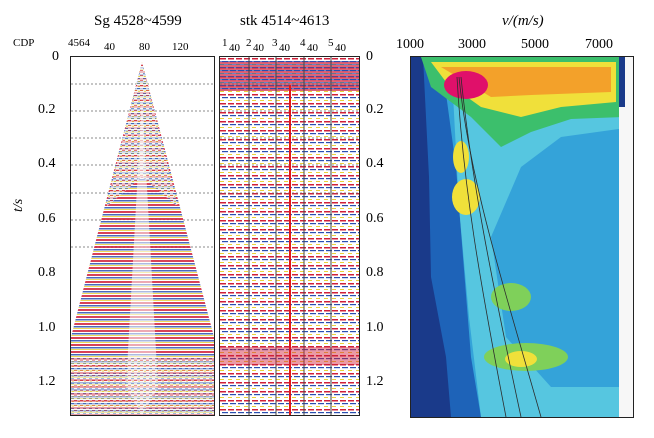 This screenshot has height=438, width=654. I want to click on group-5-number: 5, so click(331, 43).